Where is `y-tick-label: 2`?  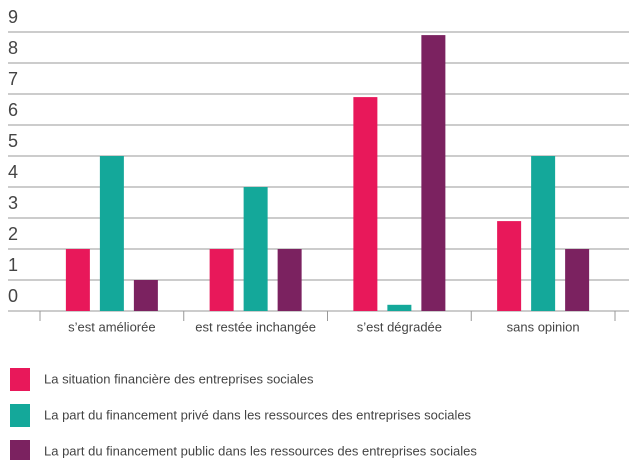
y-tick-label: 2 is located at coordinates (13, 234).